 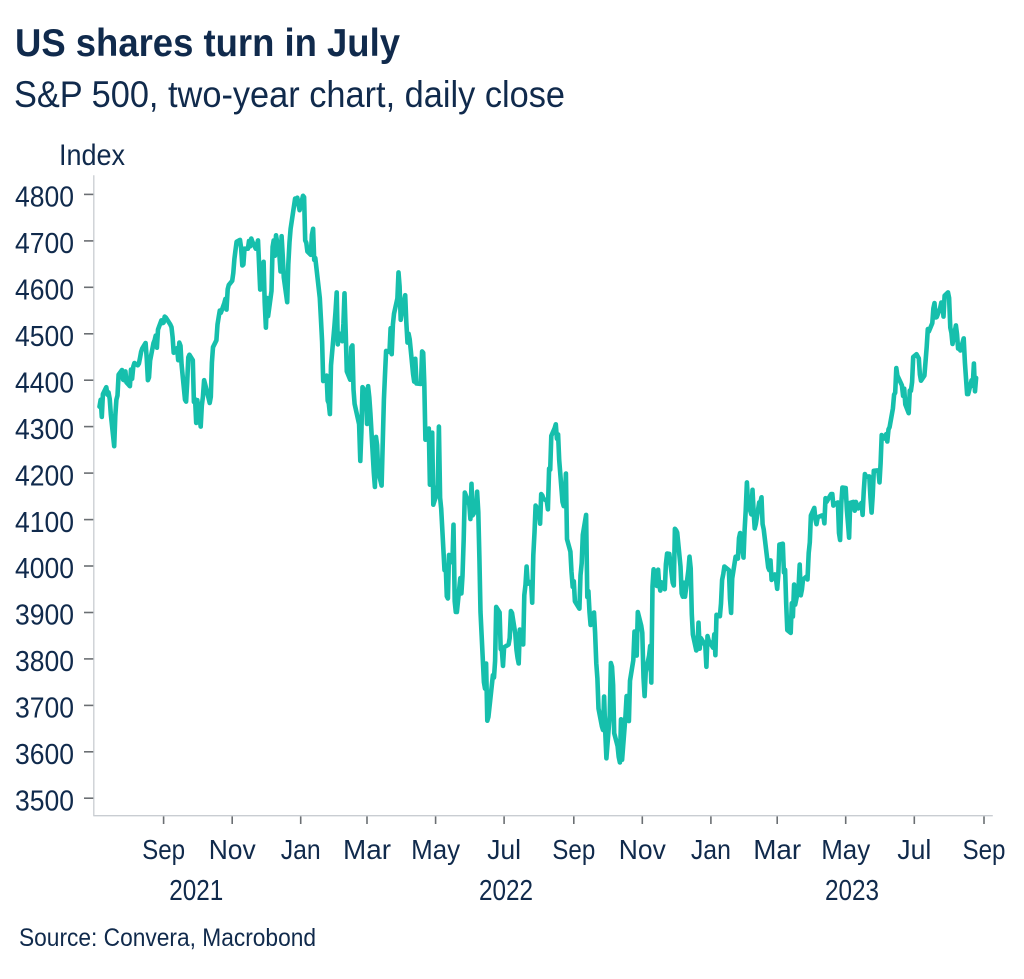 I want to click on svg-text:S&P 500, two-year chart, daily: S&P 500, two-year chart, daily close, so click(x=289, y=94).